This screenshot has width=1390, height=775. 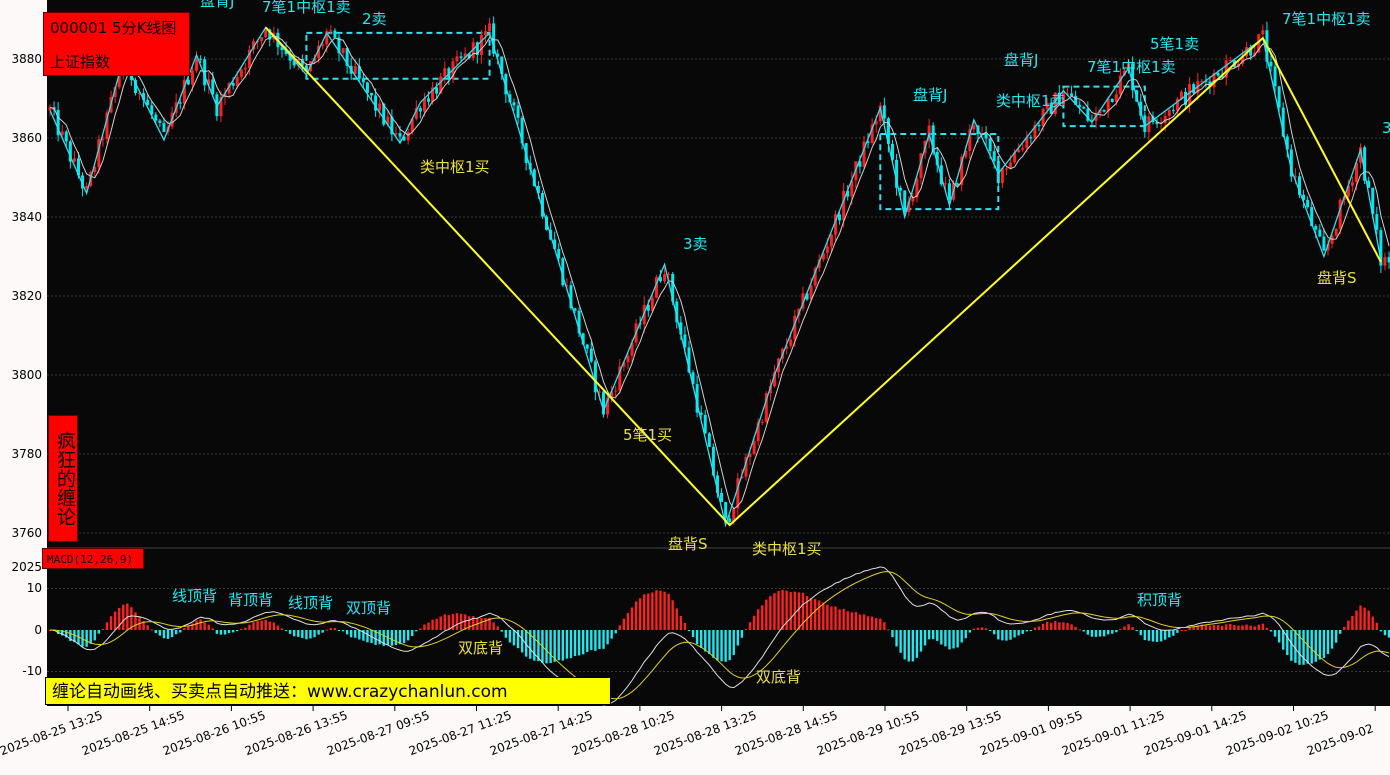 What do you see at coordinates (116, 44) in the screenshot?
I see `chart-title-box: 000001 5分K线图 上证指数` at bounding box center [116, 44].